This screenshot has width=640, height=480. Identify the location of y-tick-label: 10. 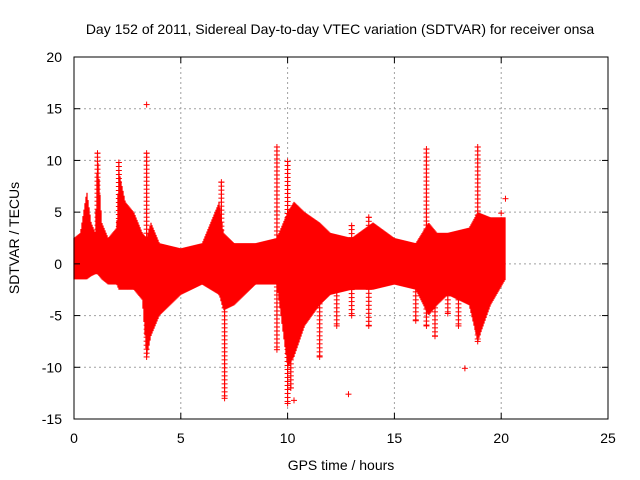
(54, 160).